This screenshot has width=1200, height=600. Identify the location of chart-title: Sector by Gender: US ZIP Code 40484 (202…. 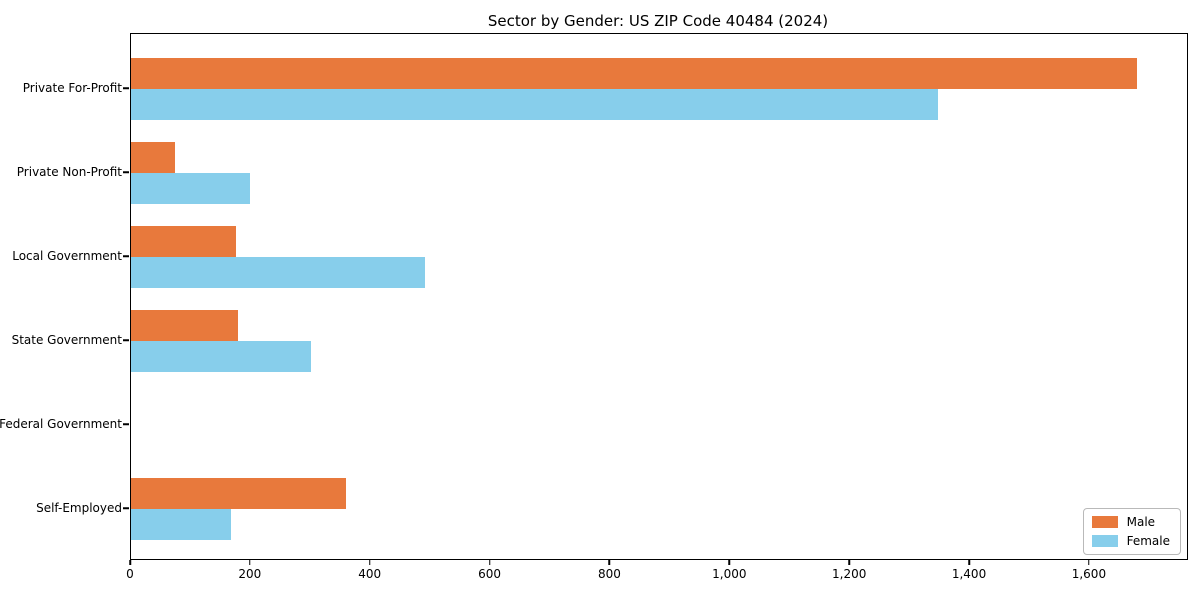
(658, 21).